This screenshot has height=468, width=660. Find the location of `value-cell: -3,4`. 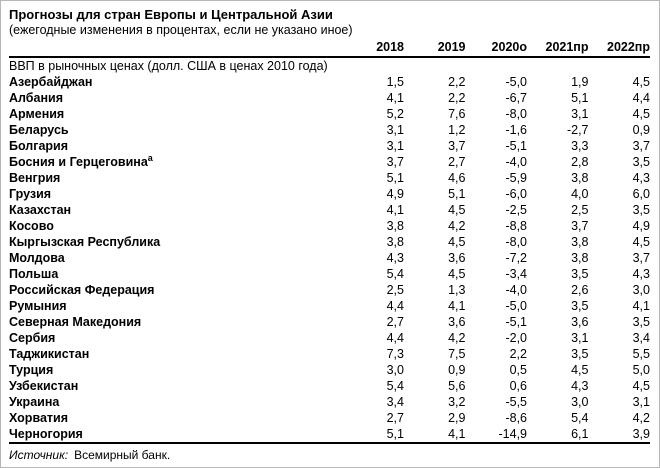

value-cell: -3,4 is located at coordinates (516, 273).